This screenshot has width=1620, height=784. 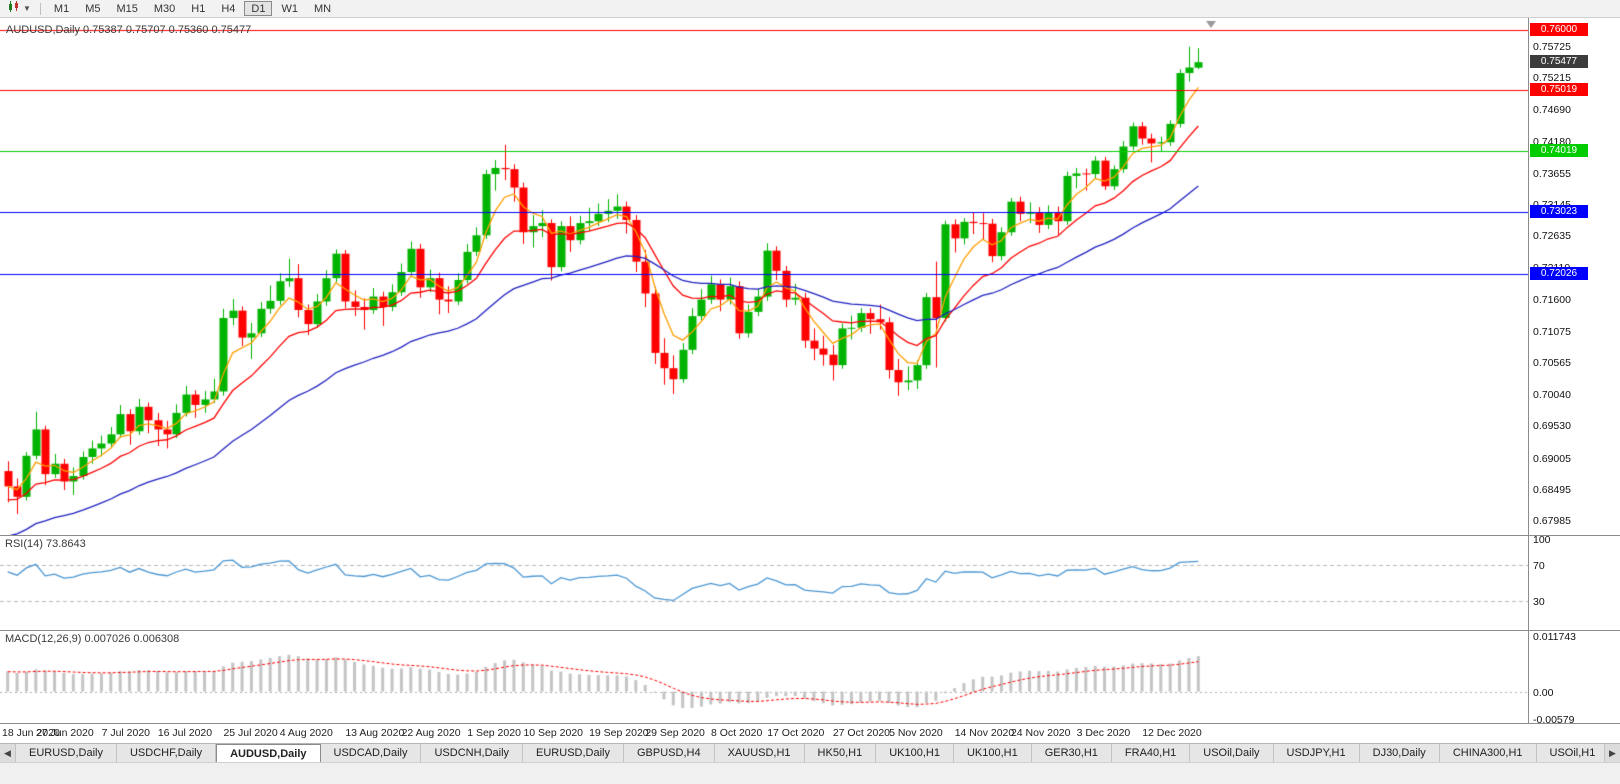 I want to click on chart-tab-usdcad-daily: USDCAD,Daily, so click(x=371, y=753).